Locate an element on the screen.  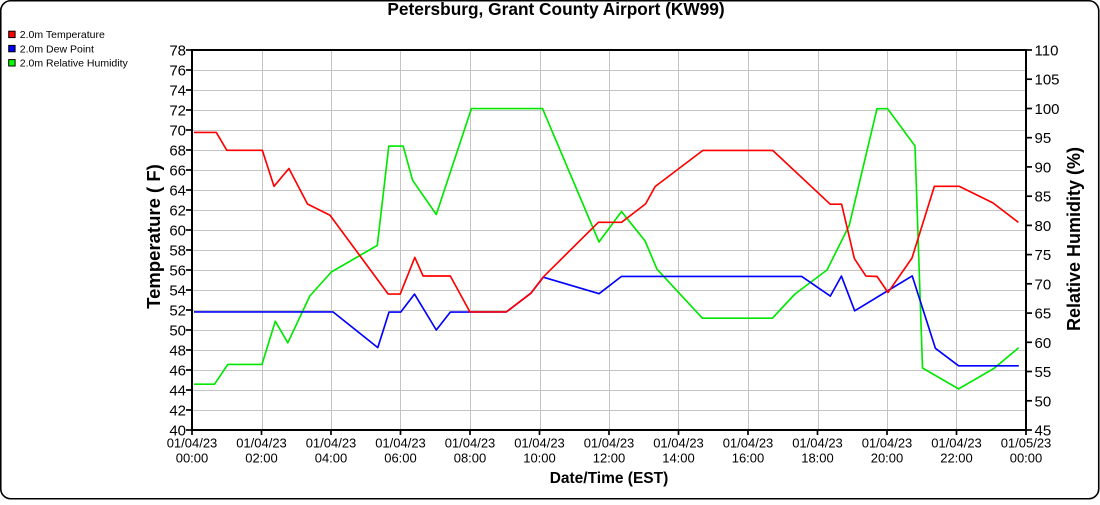
svg-text: 44 is located at coordinates (177, 391).